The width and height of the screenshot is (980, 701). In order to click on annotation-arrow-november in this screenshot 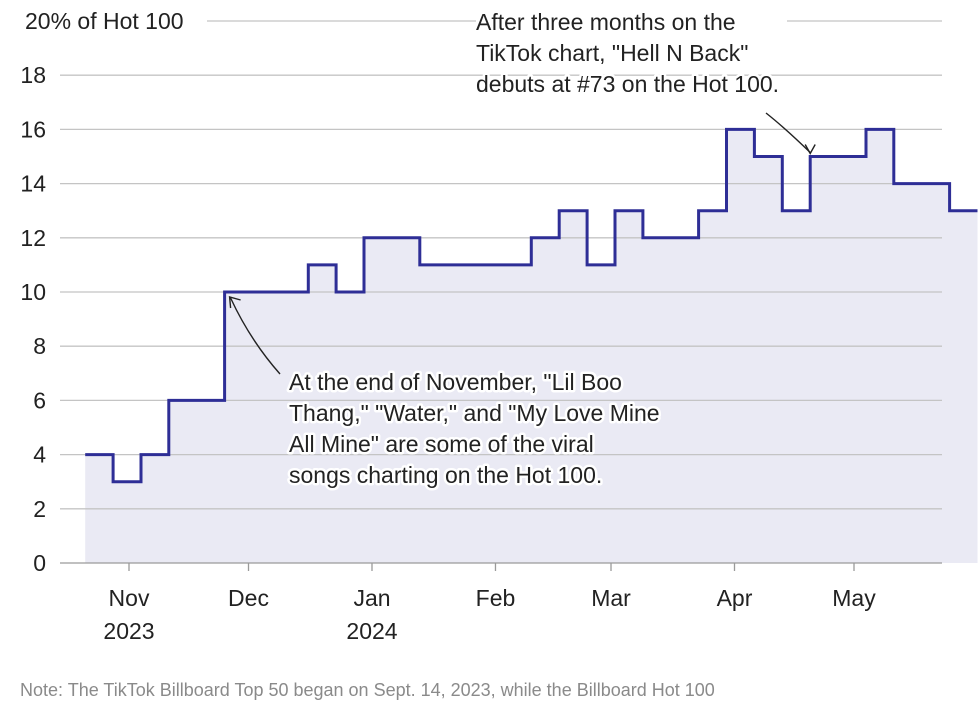, I will do `click(255, 336)`.